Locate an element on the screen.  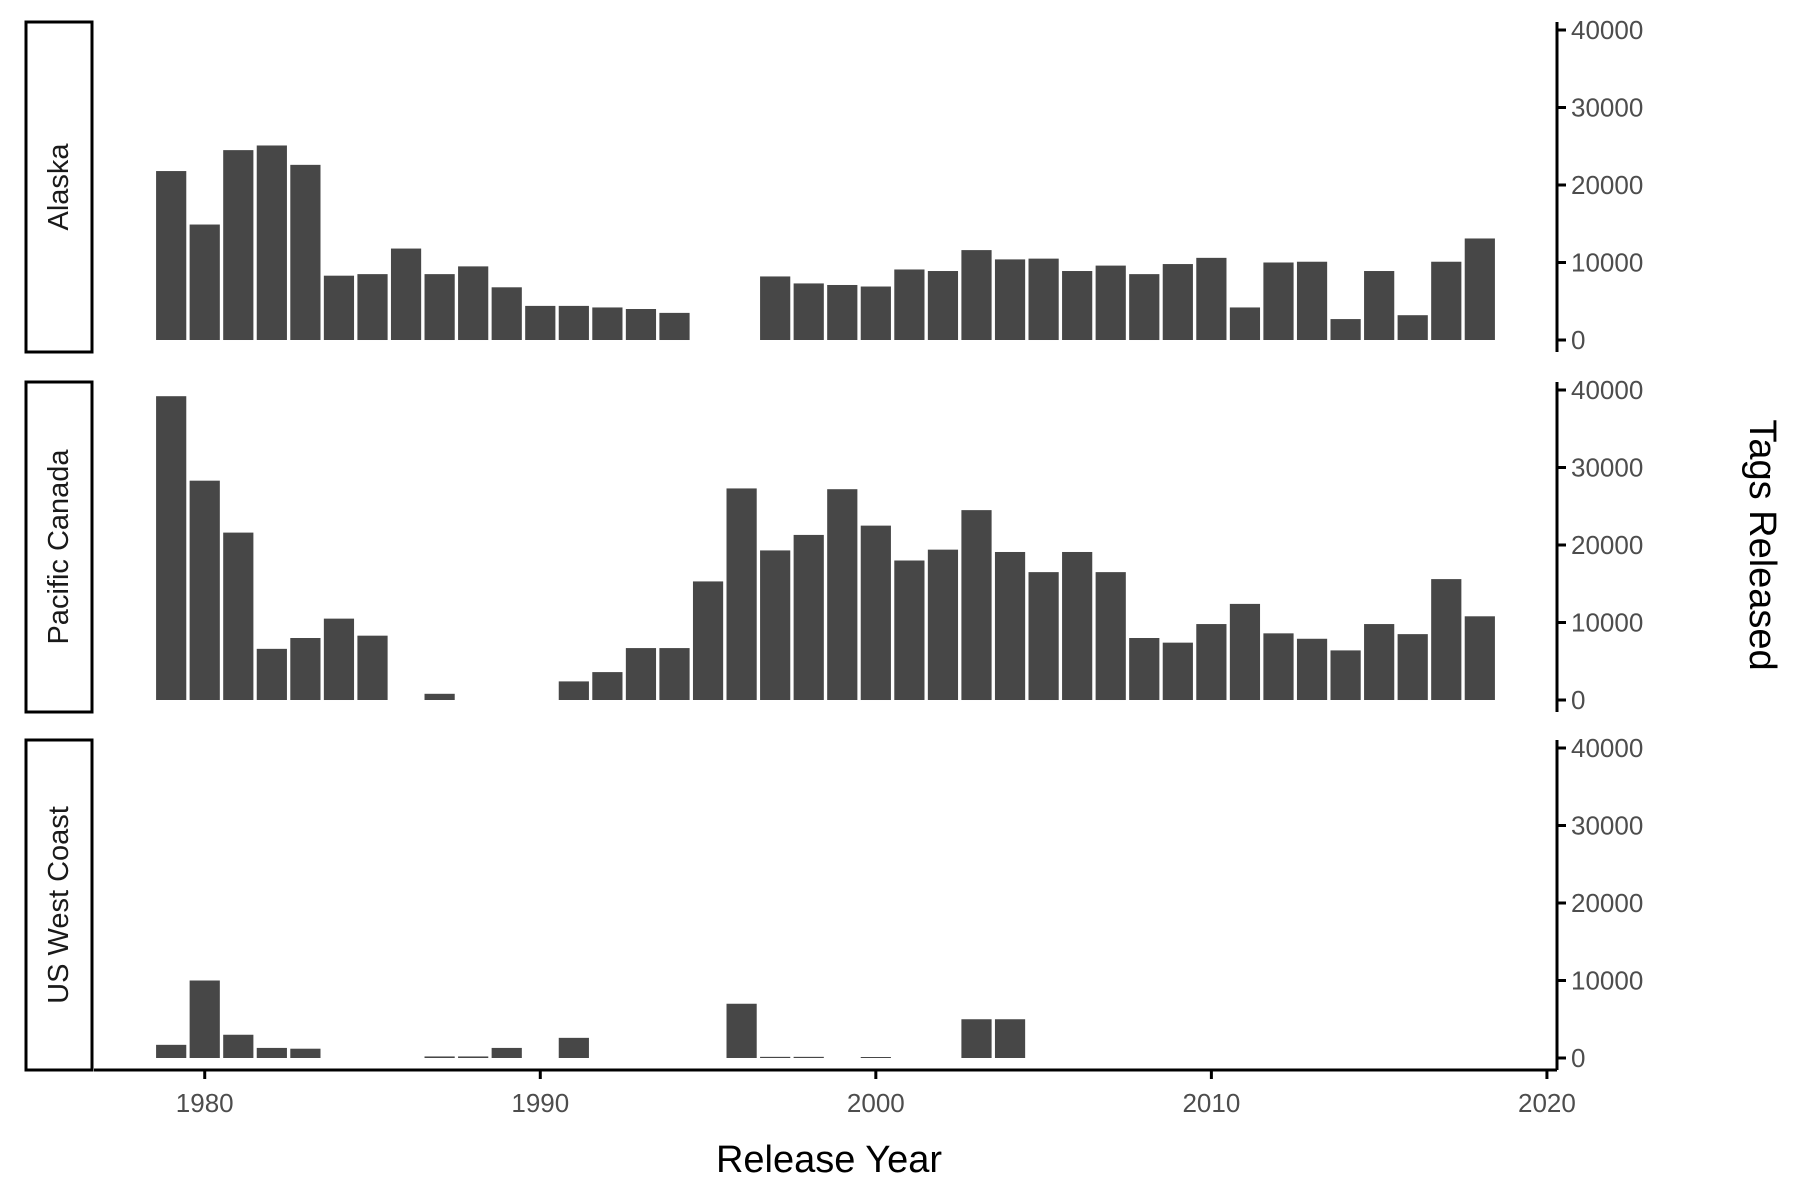
y-axis-title: Tags Released is located at coordinates (1762, 544).